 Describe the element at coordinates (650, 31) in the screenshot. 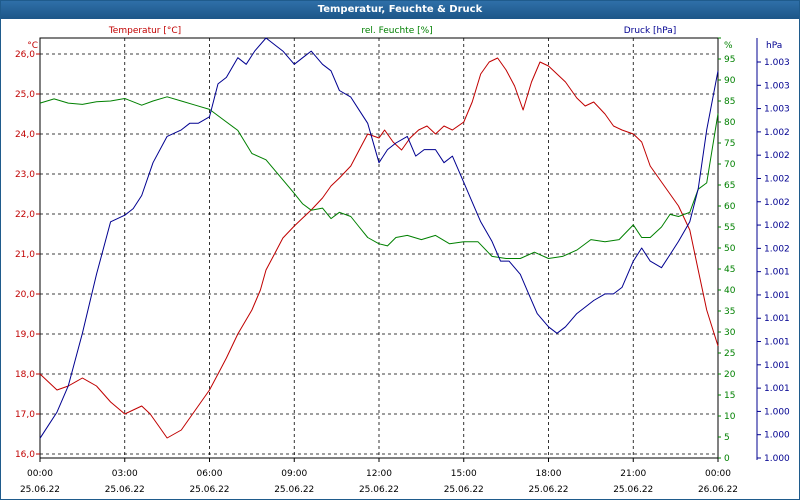

I see `pressure-axis-header: Druck [hPa]` at that location.